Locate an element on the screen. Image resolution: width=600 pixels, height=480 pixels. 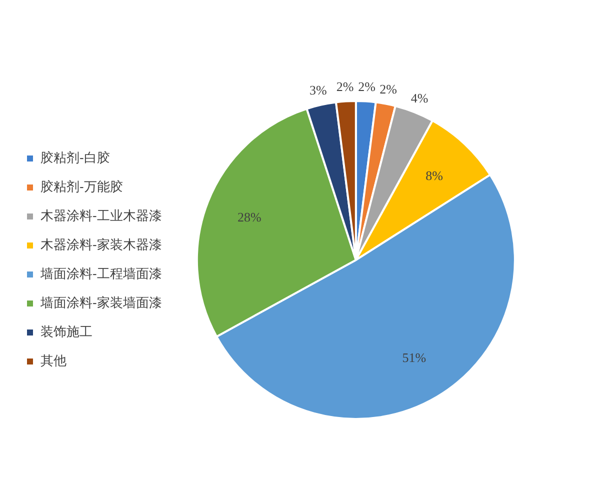
legend-label: 装饰施工 is located at coordinates (66, 332).